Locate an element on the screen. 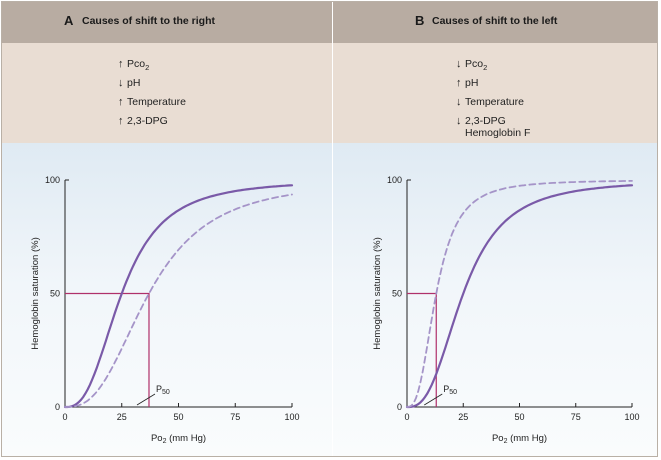 This screenshot has height=460, width=661. cause-item: ↓ pH is located at coordinates (152, 83).